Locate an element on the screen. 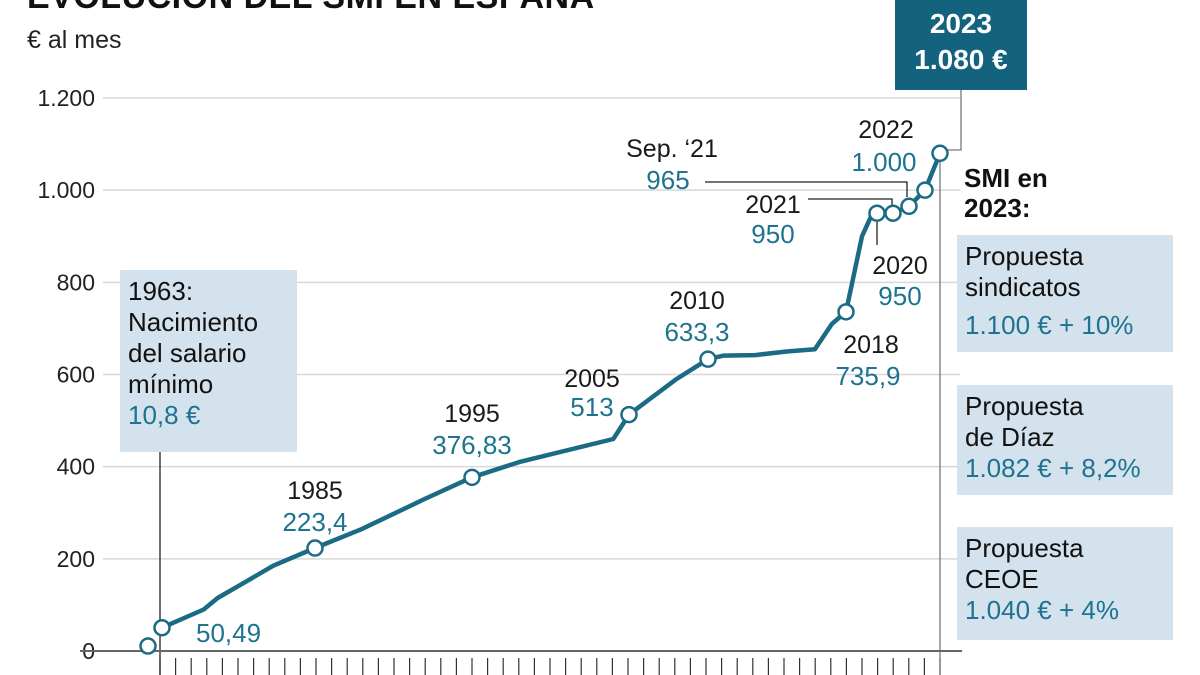 This screenshot has height=675, width=1200. y-tick-label: 1.200 is located at coordinates (66, 98).